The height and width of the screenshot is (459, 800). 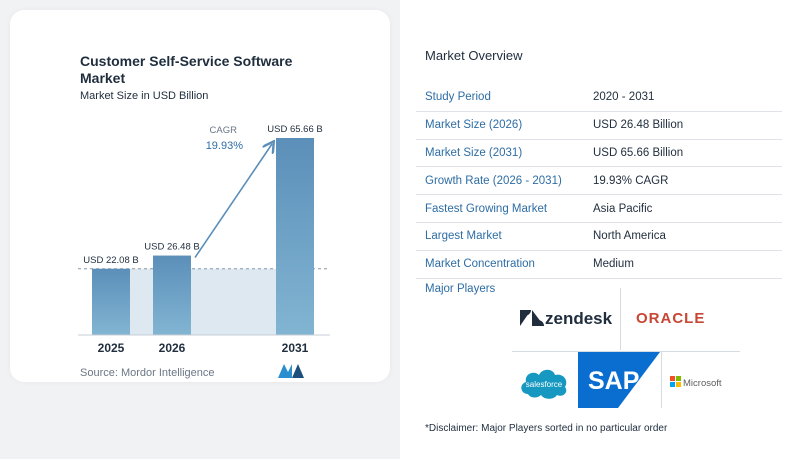 What do you see at coordinates (687, 181) in the screenshot?
I see `overview-value: 19.93% CAGR` at bounding box center [687, 181].